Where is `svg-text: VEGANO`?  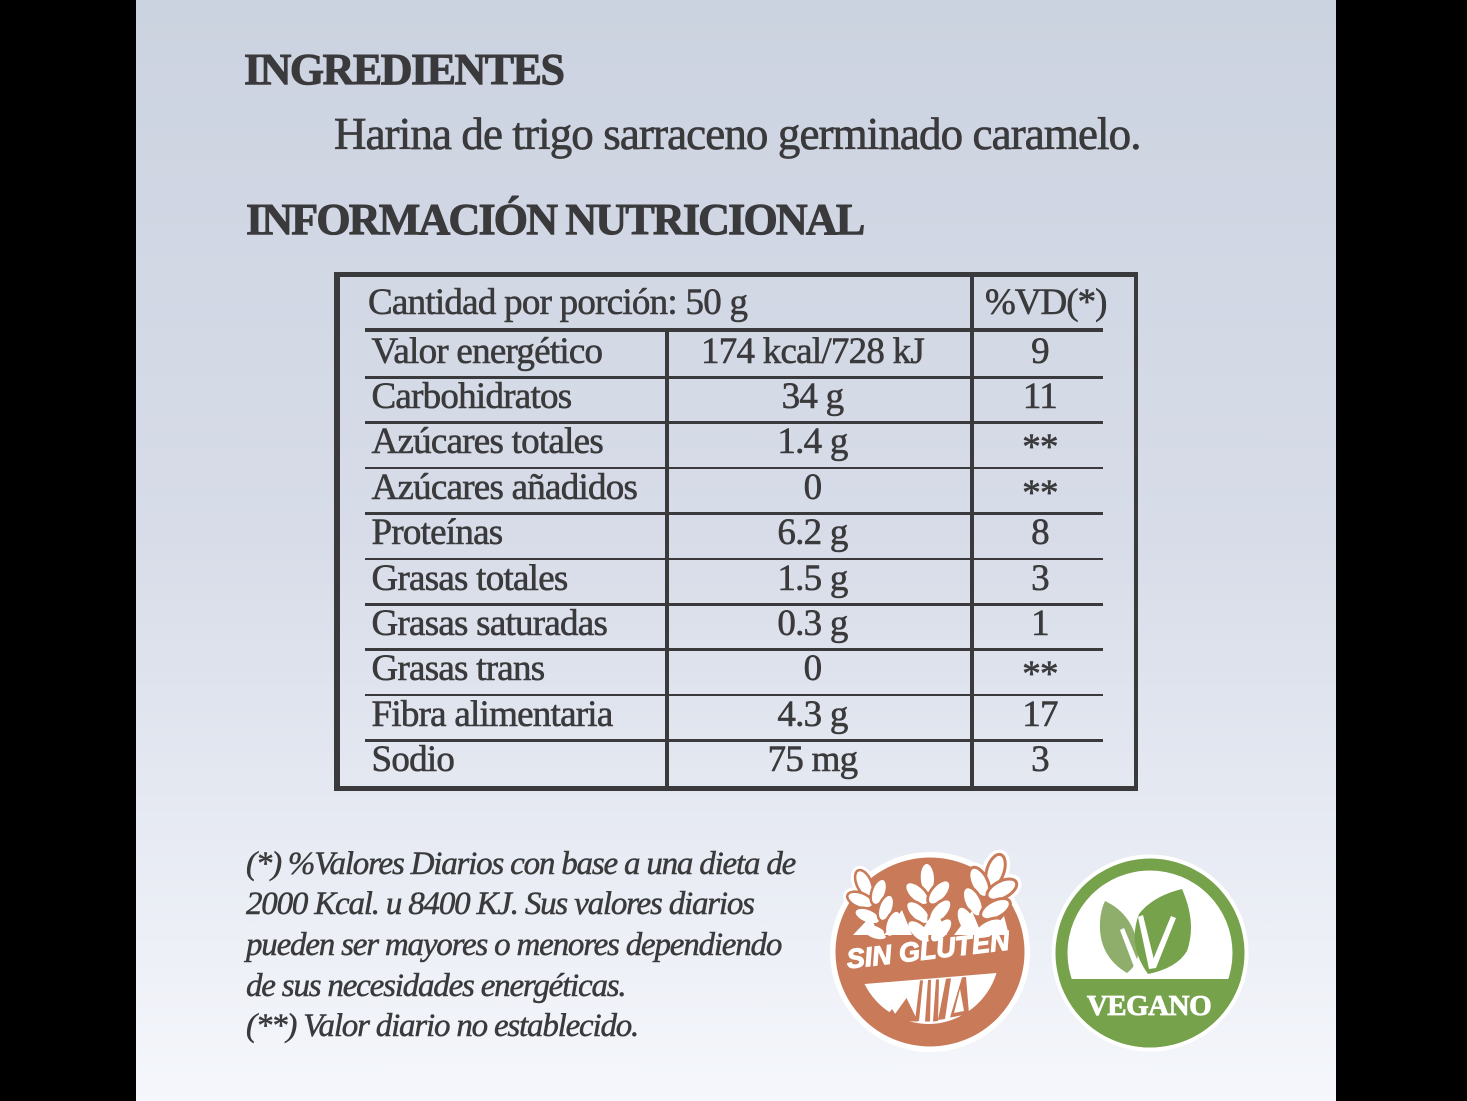
svg-text: VEGANO is located at coordinates (1149, 1006).